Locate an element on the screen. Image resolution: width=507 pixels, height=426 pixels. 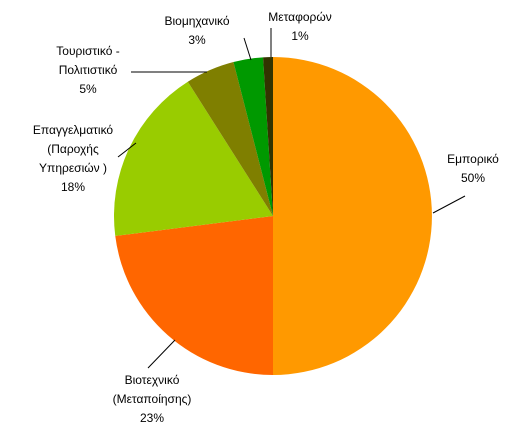
category-name: Τουριστικό - Πολιτιστικό is located at coordinates (88, 60).